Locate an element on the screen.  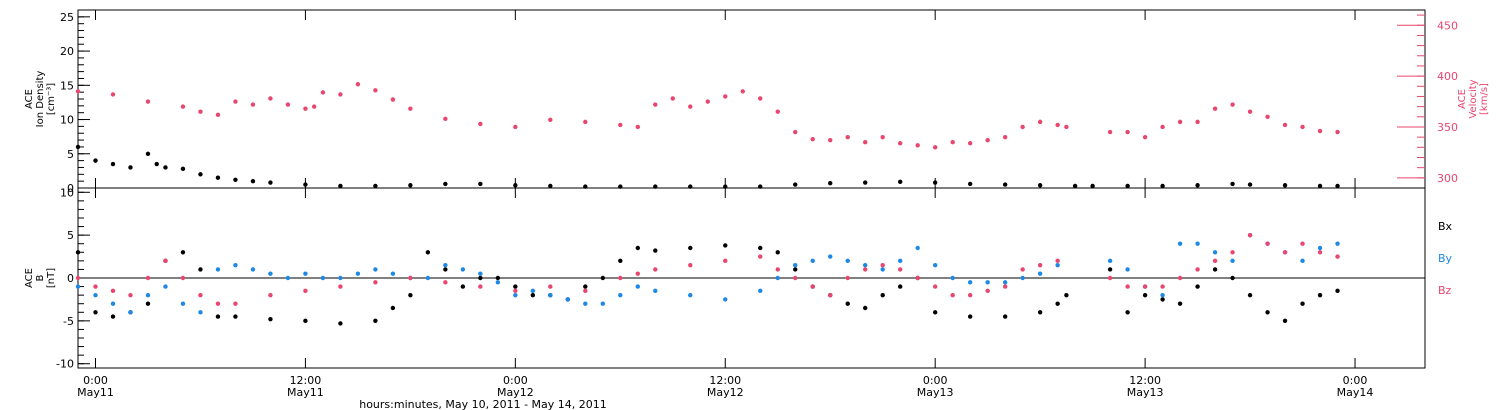
y-tick-label: 10 is located at coordinates (67, 192).